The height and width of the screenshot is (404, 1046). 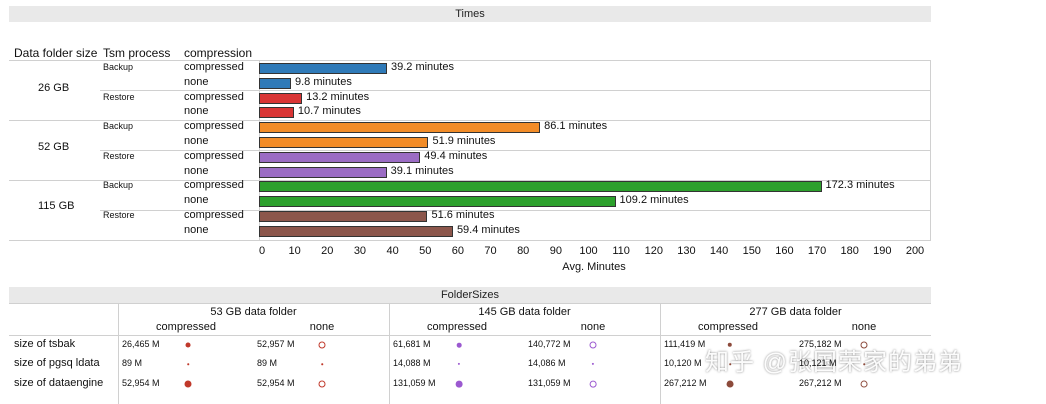 I want to click on bar-label: 86.1 minutes, so click(x=576, y=126).